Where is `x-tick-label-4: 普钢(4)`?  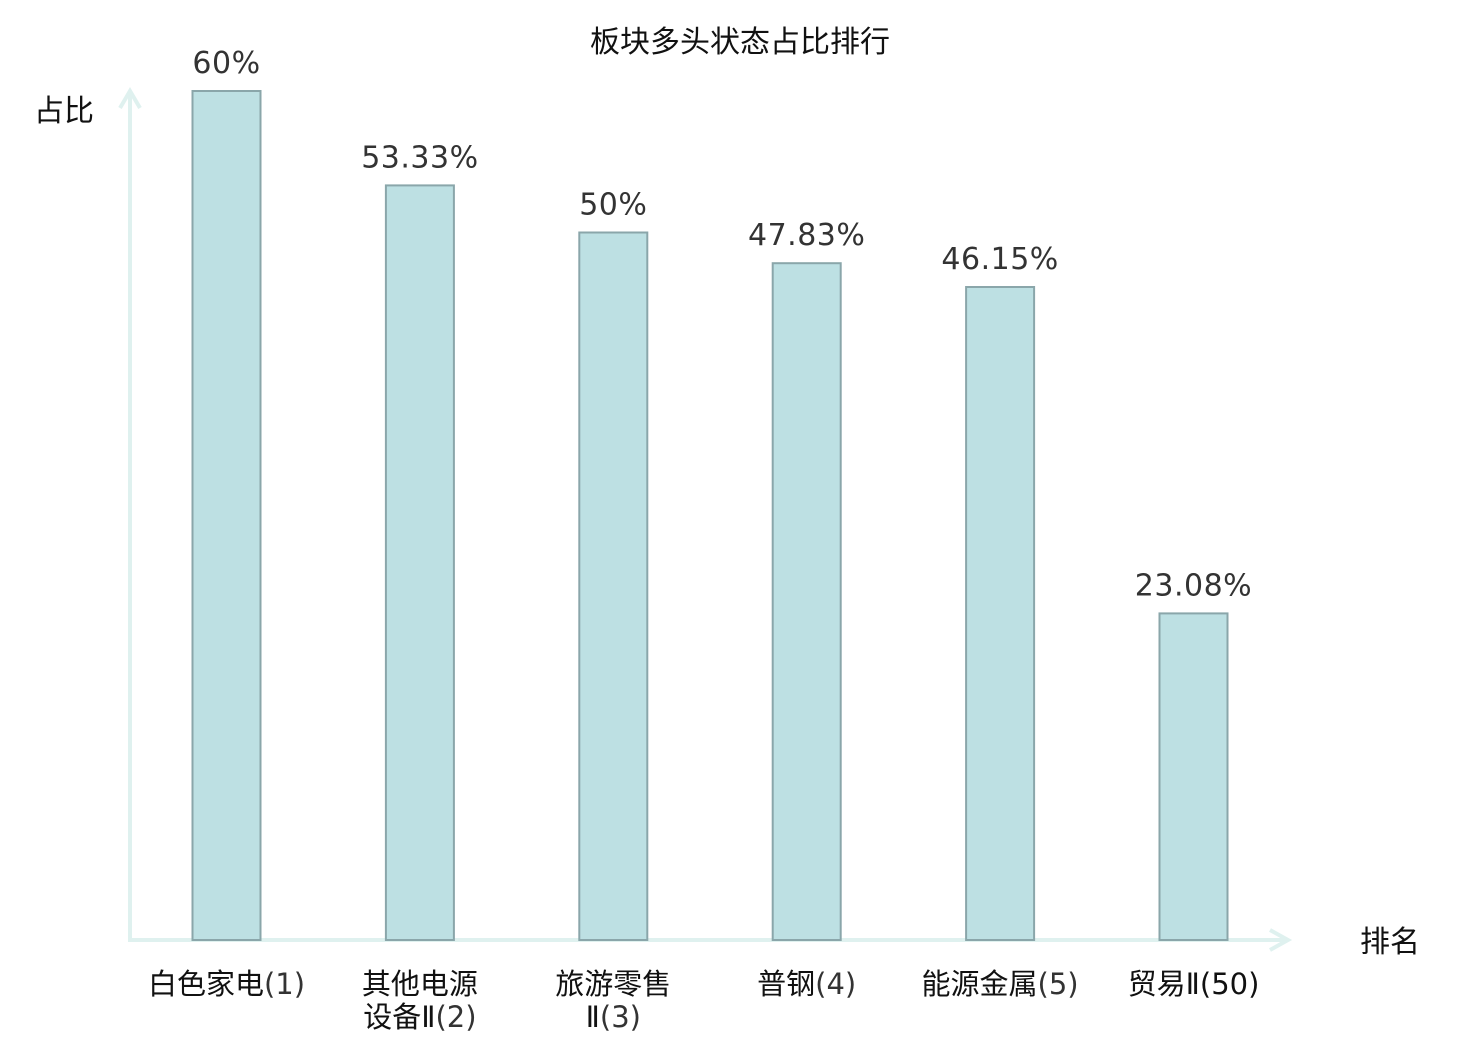
x-tick-label-4: 普钢(4) is located at coordinates (806, 984).